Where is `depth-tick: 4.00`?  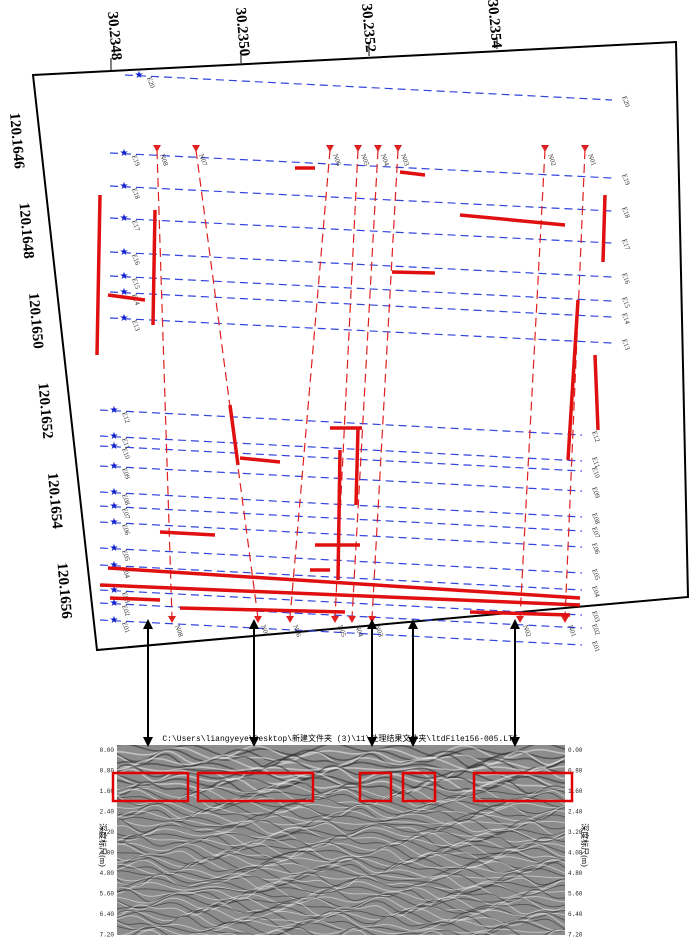 depth-tick: 4.00 is located at coordinates (575, 853).